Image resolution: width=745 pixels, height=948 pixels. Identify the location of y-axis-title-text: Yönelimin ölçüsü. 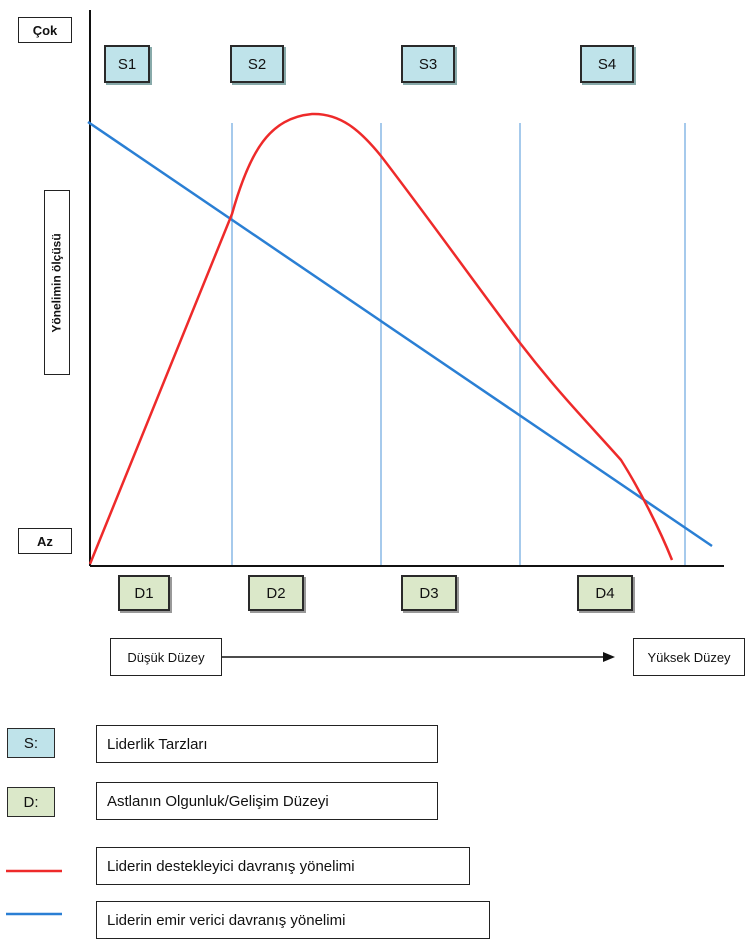
(57, 282).